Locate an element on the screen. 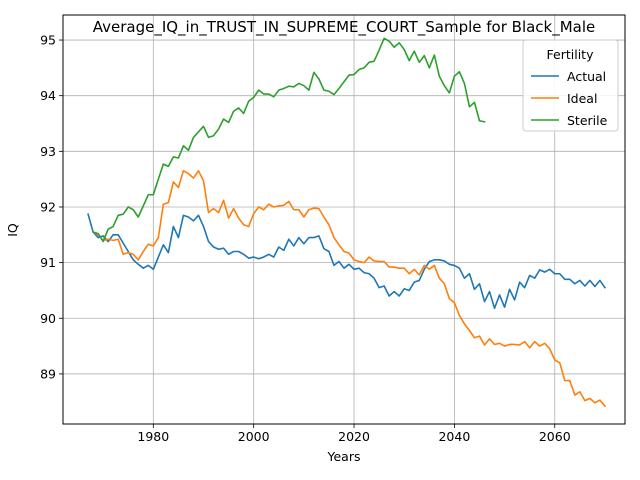  legend-label-actual: Actual is located at coordinates (586, 76).